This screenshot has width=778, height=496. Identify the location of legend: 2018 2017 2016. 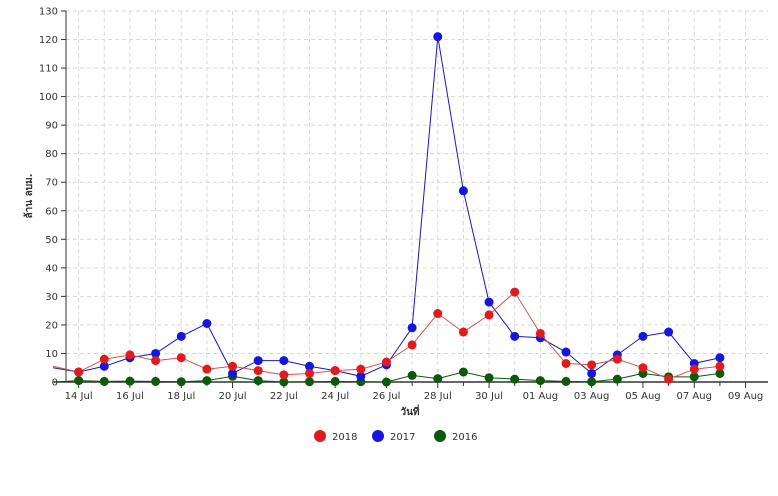
(395, 436).